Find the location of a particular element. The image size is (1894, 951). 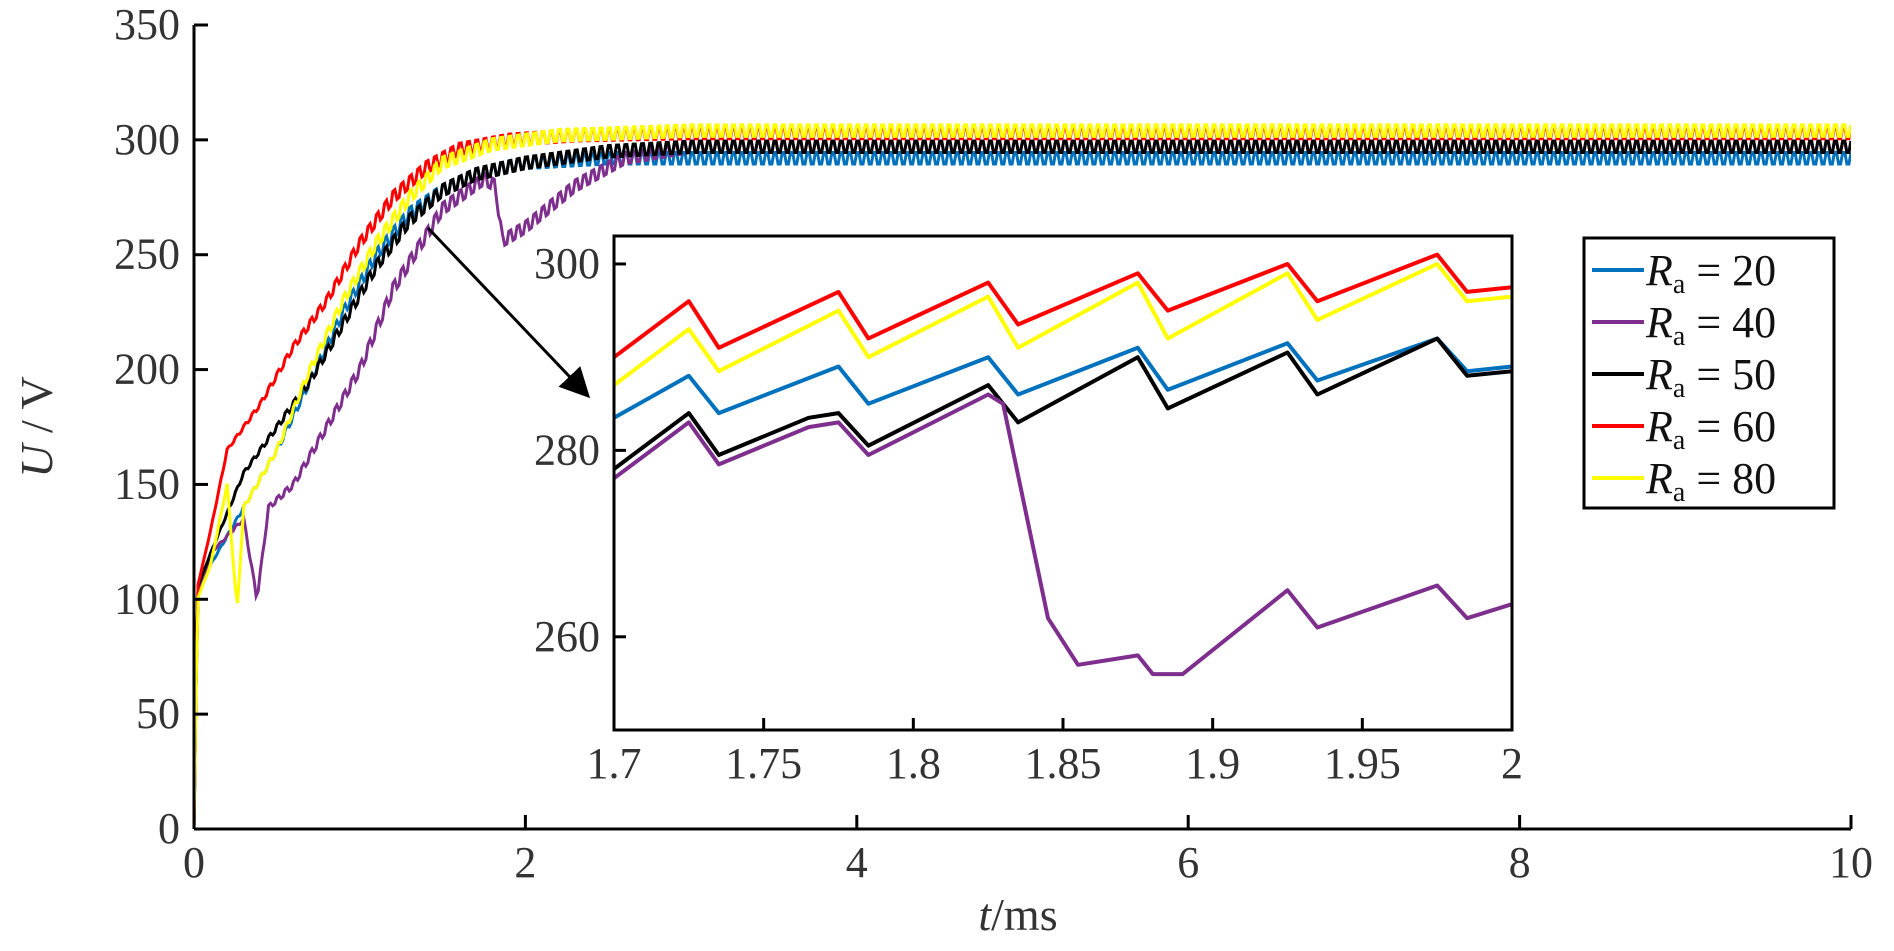

legend-label: Ra = 40 is located at coordinates (1710, 325).